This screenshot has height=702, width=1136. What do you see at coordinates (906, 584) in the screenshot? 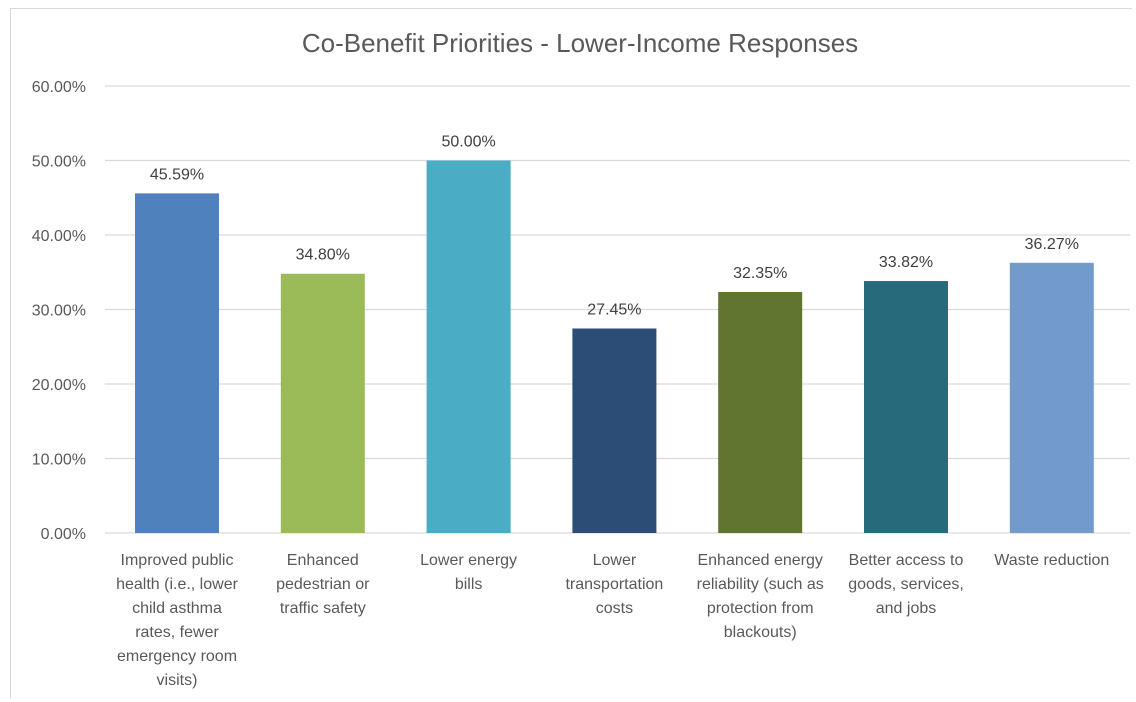
I see `category-label: Better access to goods, services, and jobs` at bounding box center [906, 584].